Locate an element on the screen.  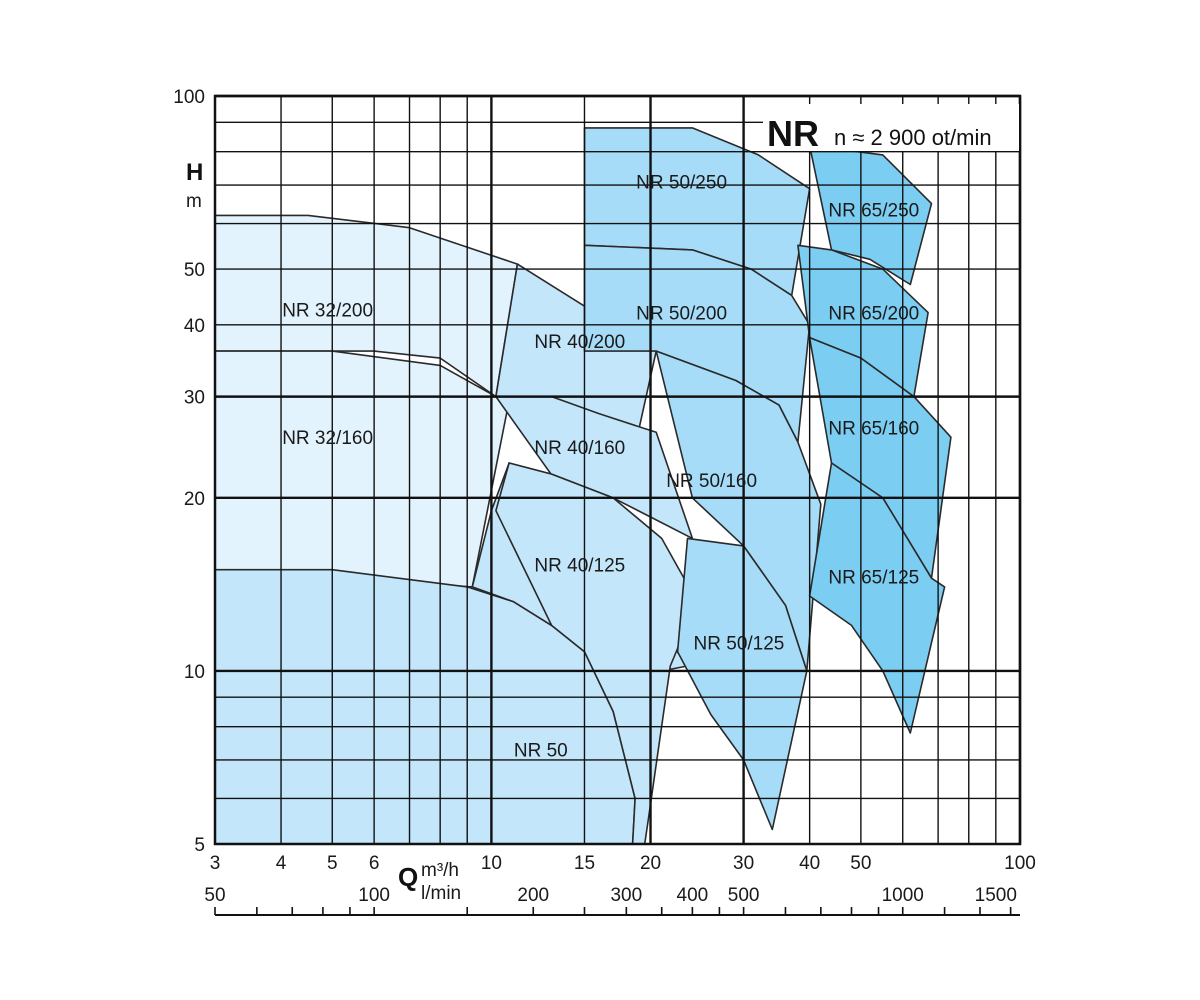
x-tick-label: 40 is located at coordinates (809, 863).